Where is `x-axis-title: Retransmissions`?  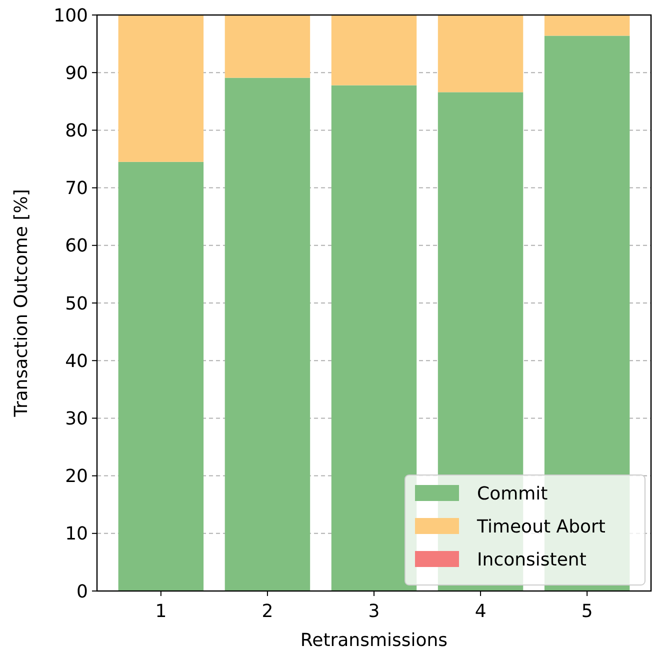 x-axis-title: Retransmissions is located at coordinates (374, 640).